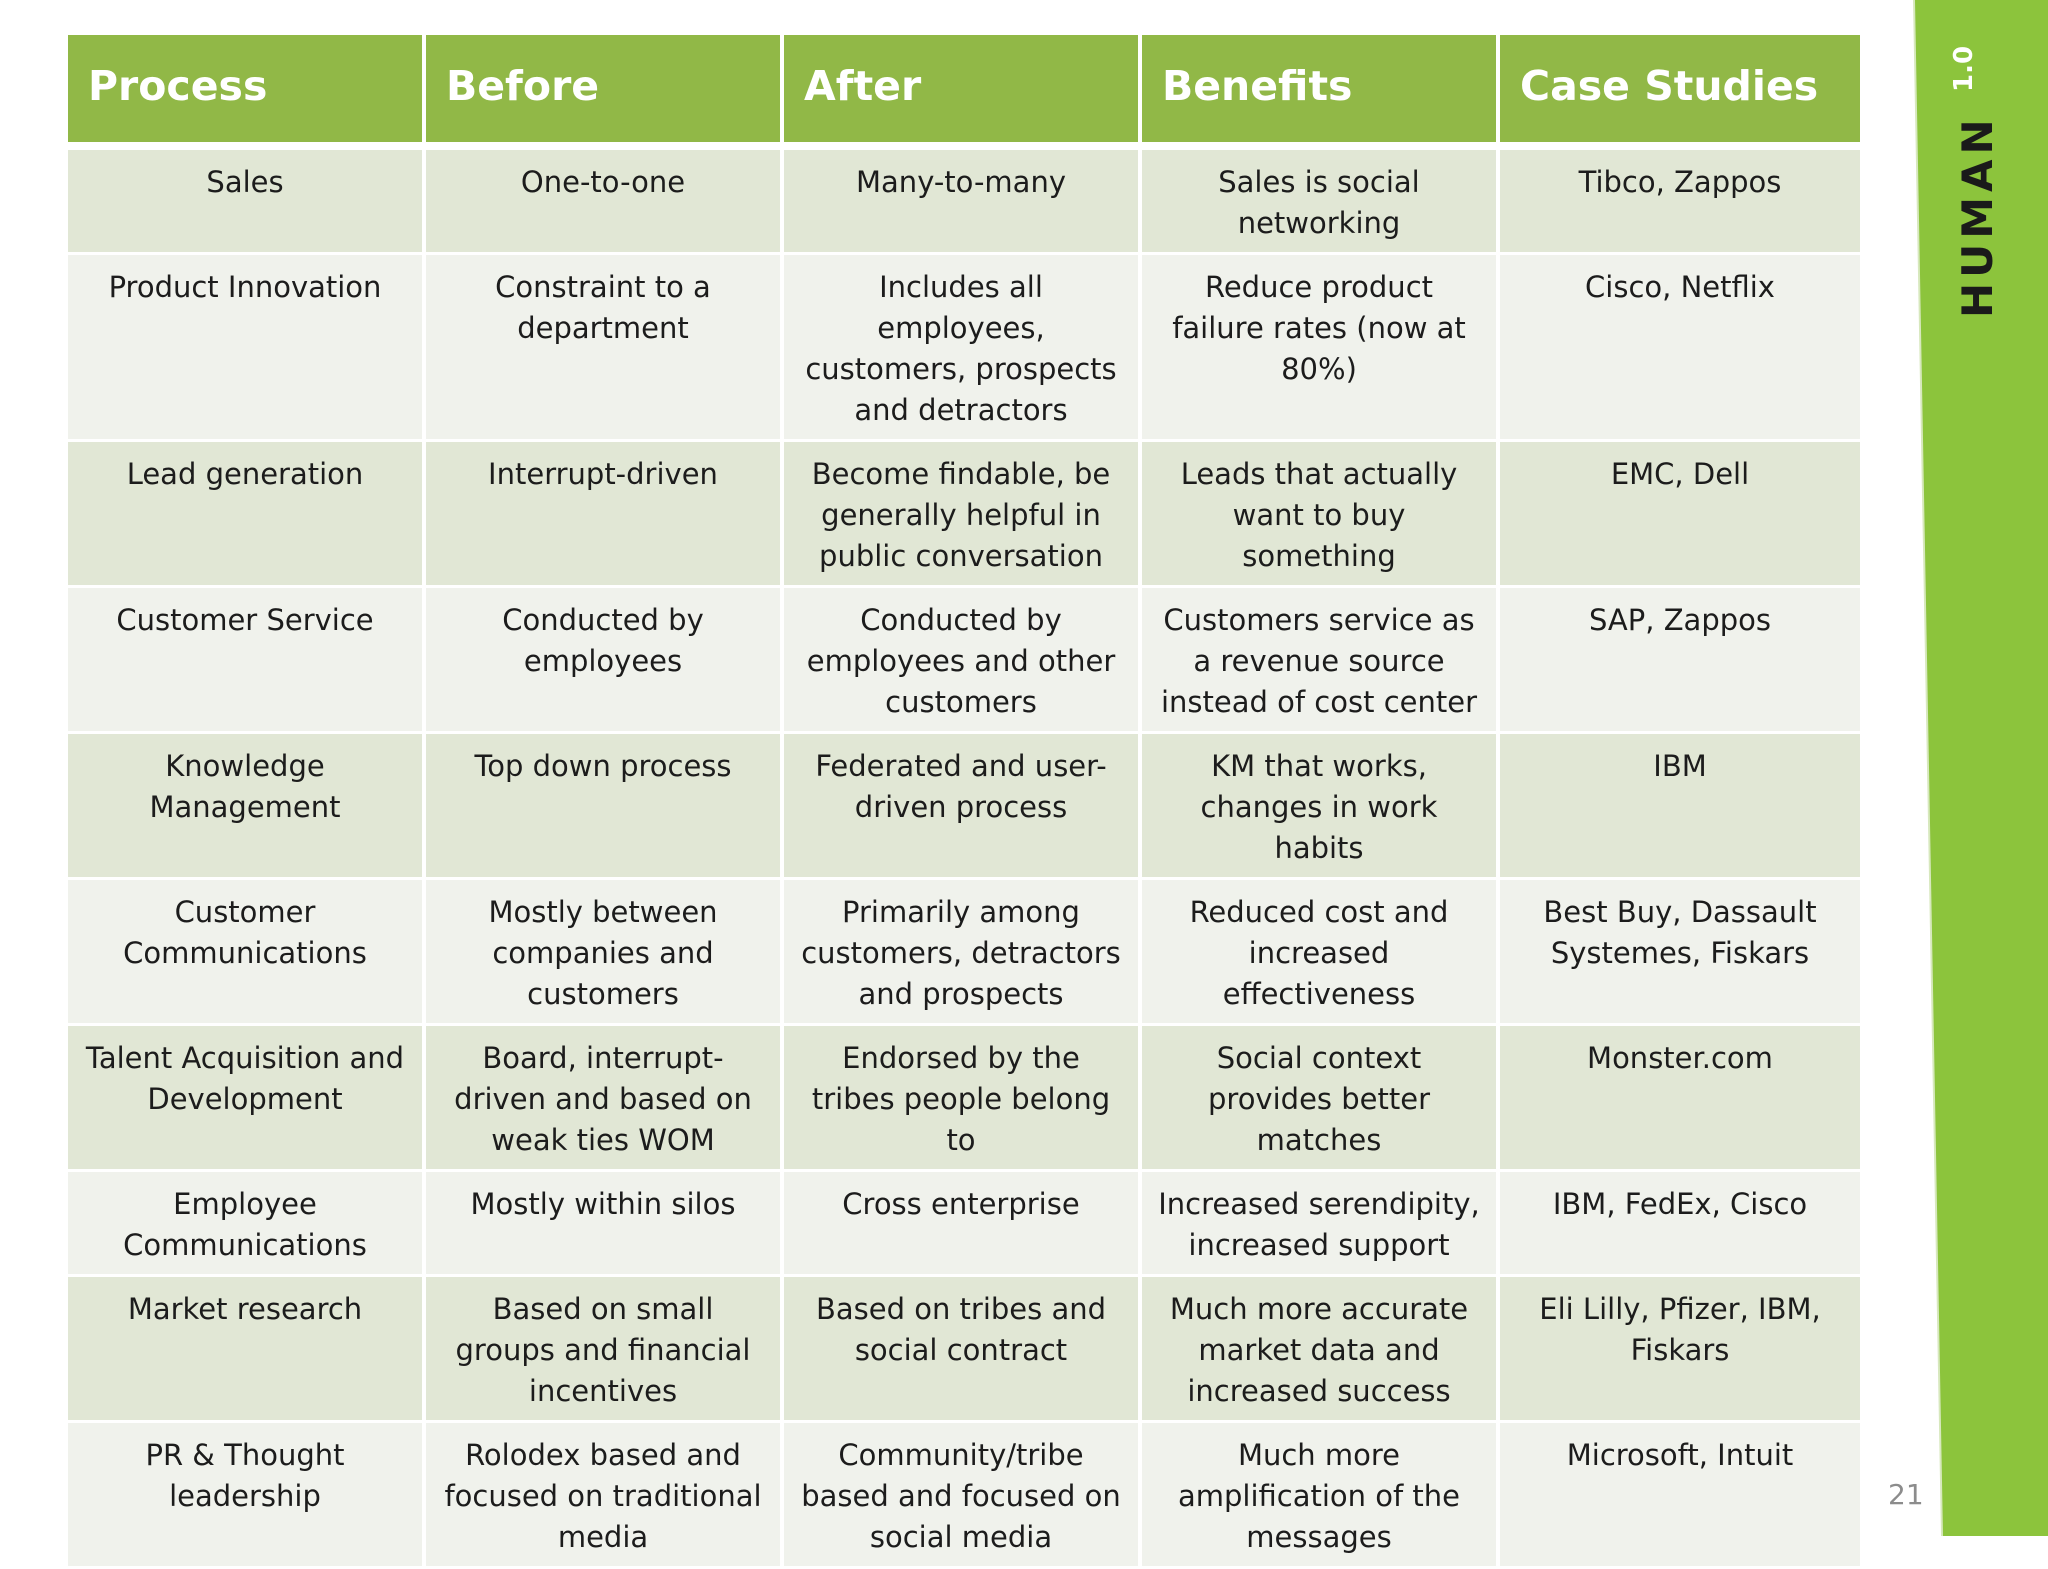 The image size is (2048, 1569). What do you see at coordinates (605, 202) in the screenshot?
I see `cell-before: One-to-one` at bounding box center [605, 202].